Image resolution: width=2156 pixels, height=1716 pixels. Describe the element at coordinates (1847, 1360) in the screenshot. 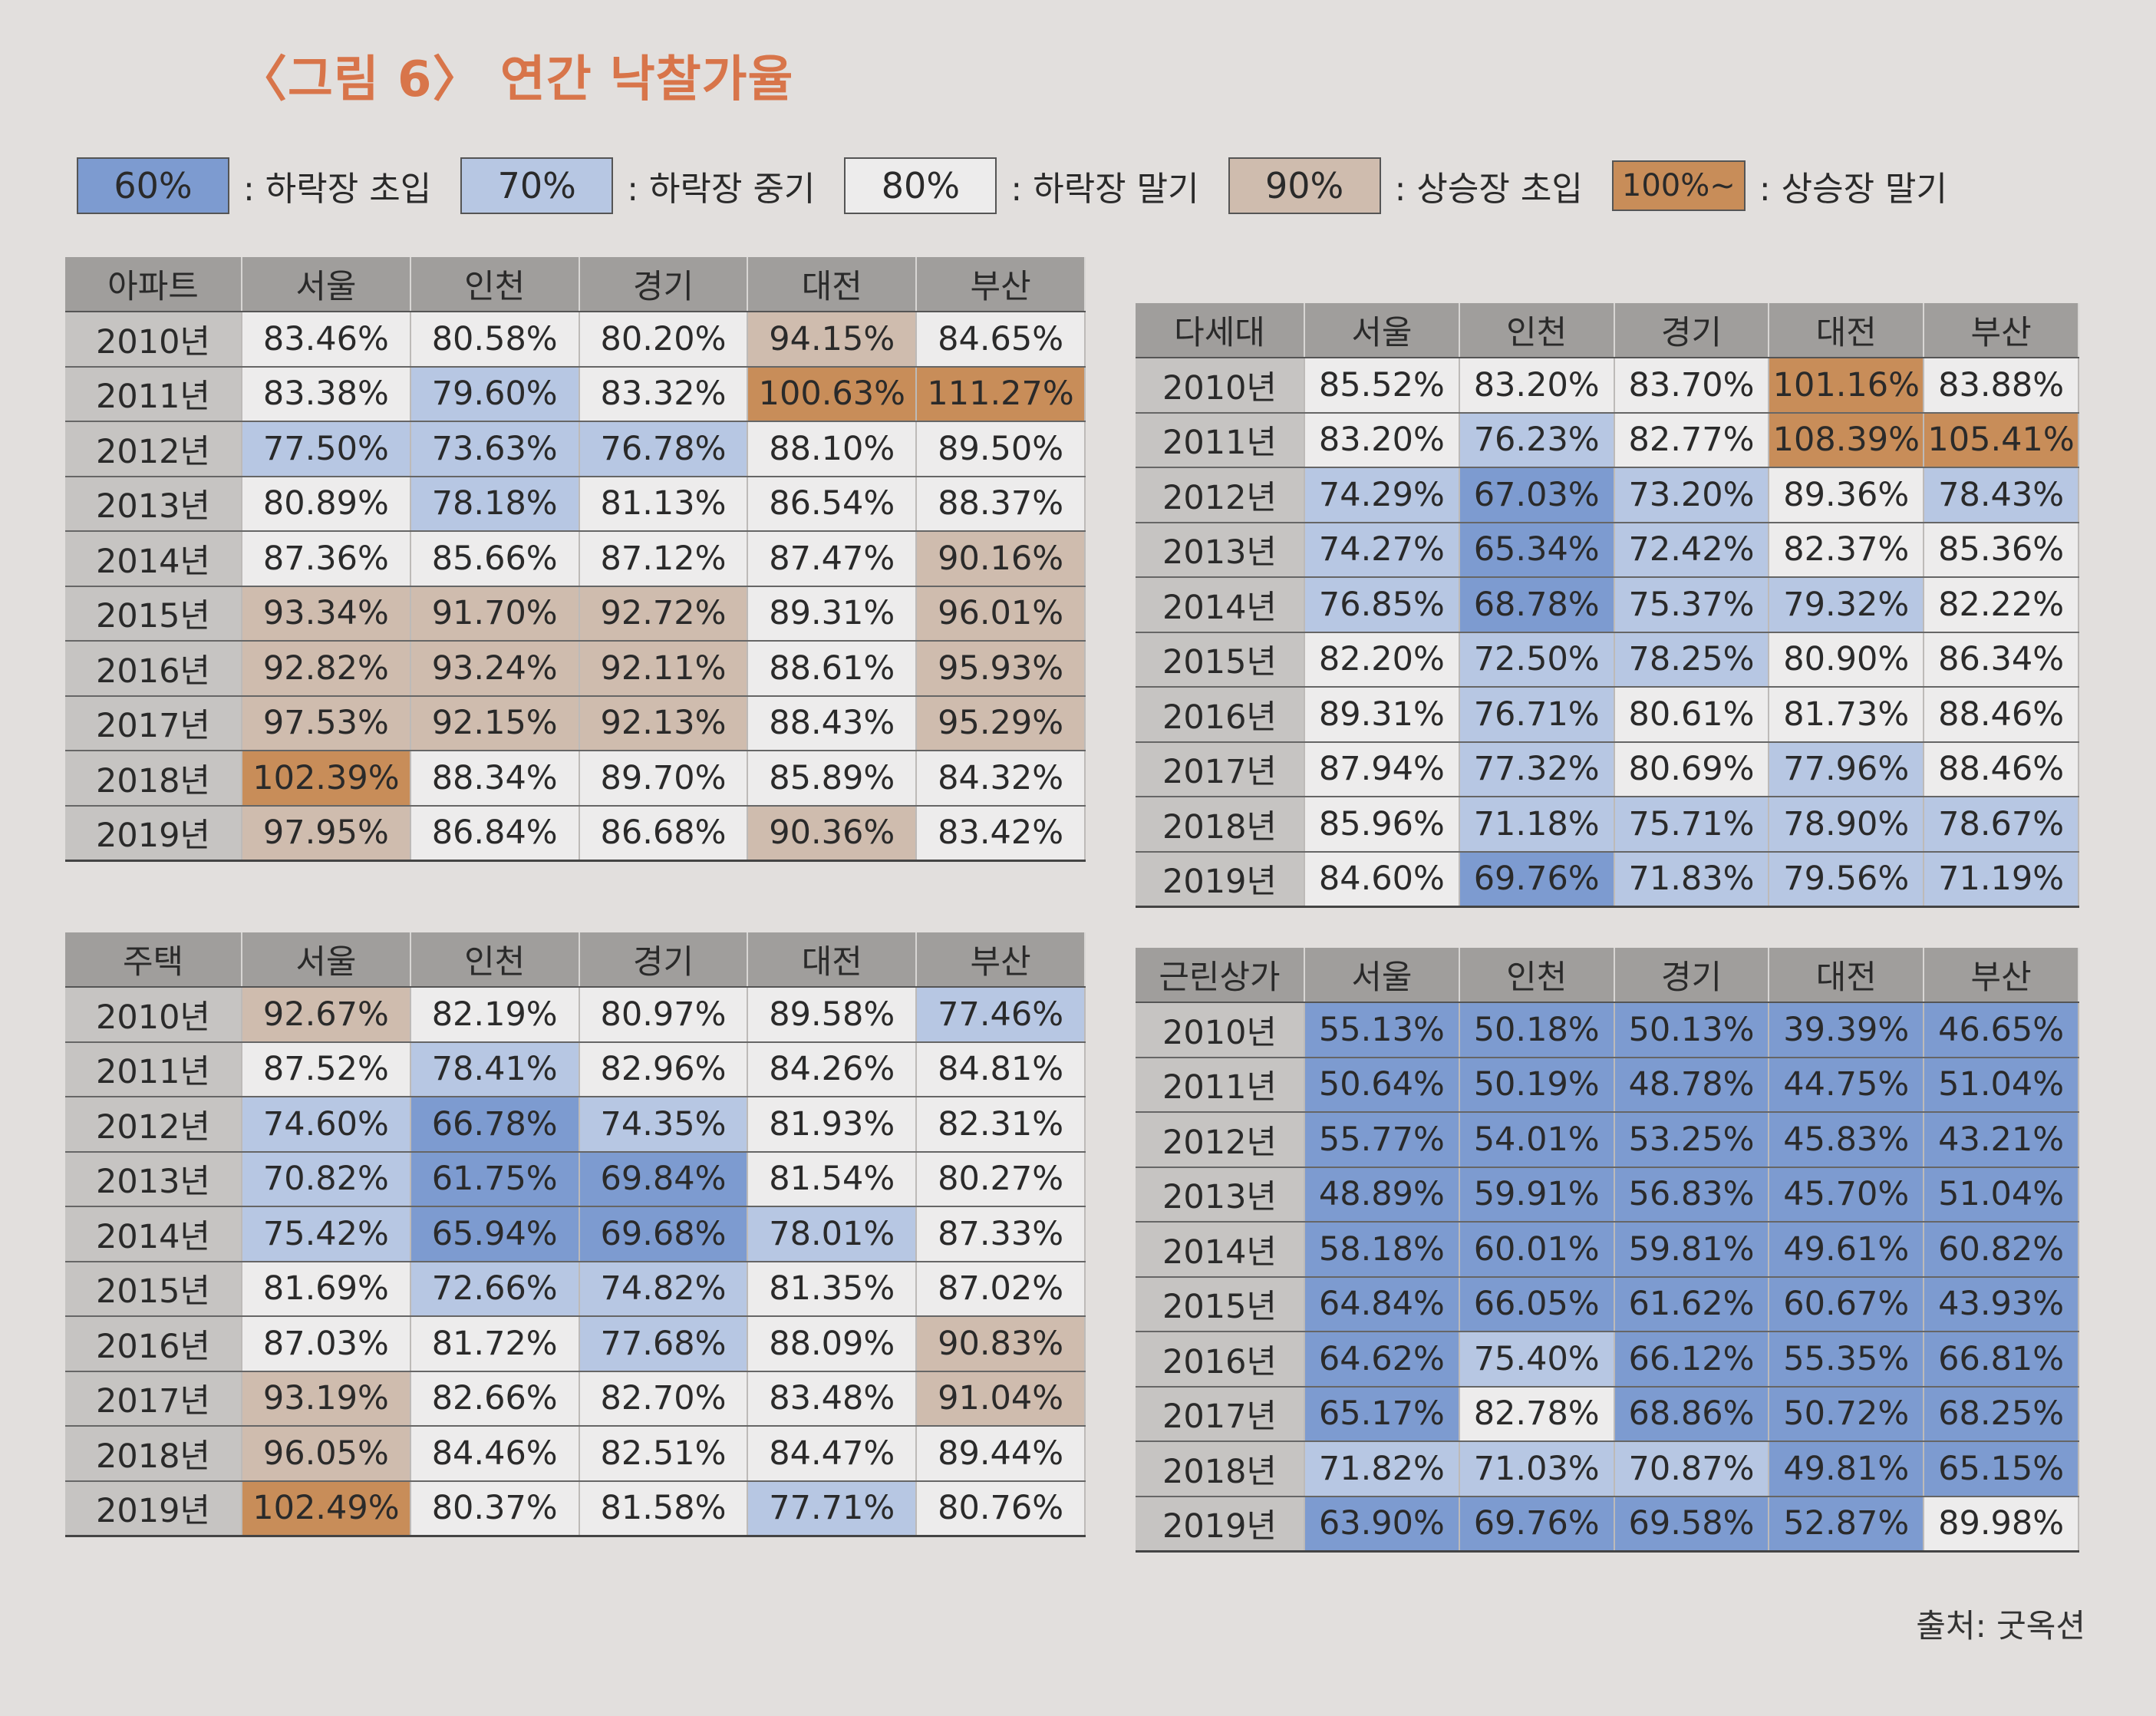

I see `value-cell: 55.35%` at that location.